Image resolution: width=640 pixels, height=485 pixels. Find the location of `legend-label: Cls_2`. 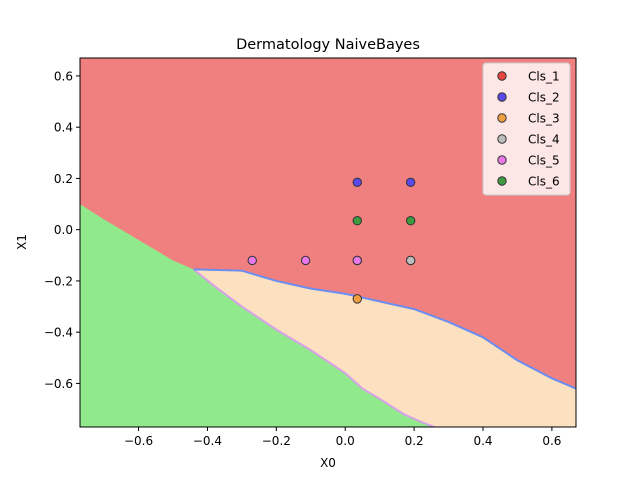

legend-label: Cls_2 is located at coordinates (544, 98).